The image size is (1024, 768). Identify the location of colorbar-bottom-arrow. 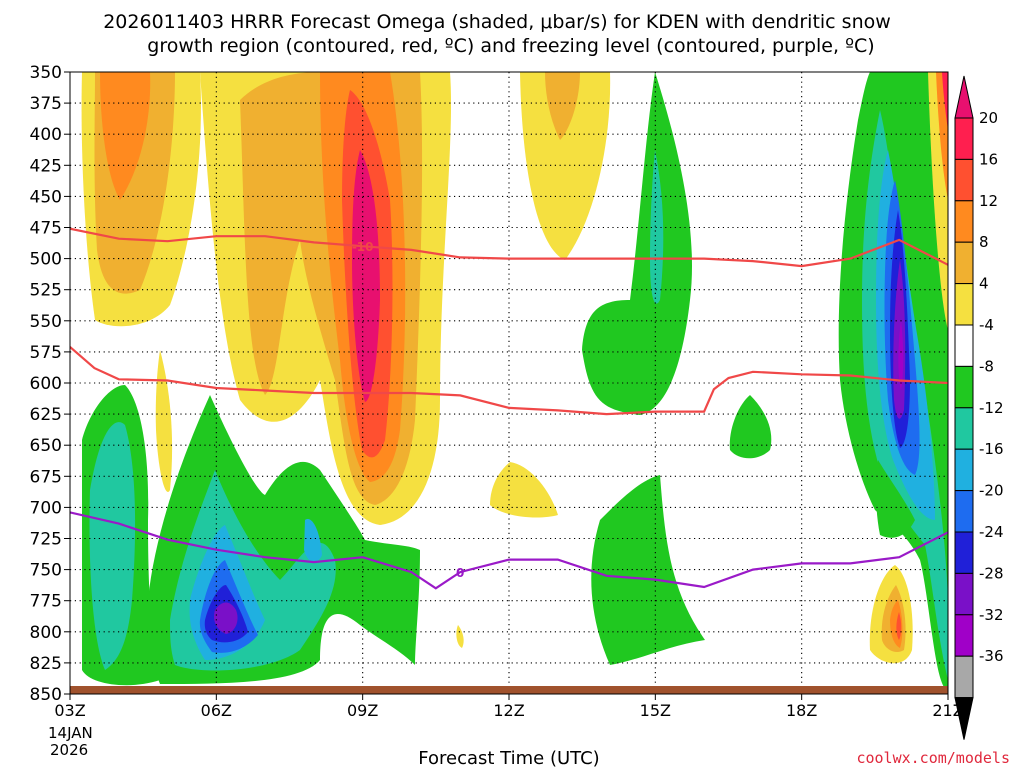
(964, 718).